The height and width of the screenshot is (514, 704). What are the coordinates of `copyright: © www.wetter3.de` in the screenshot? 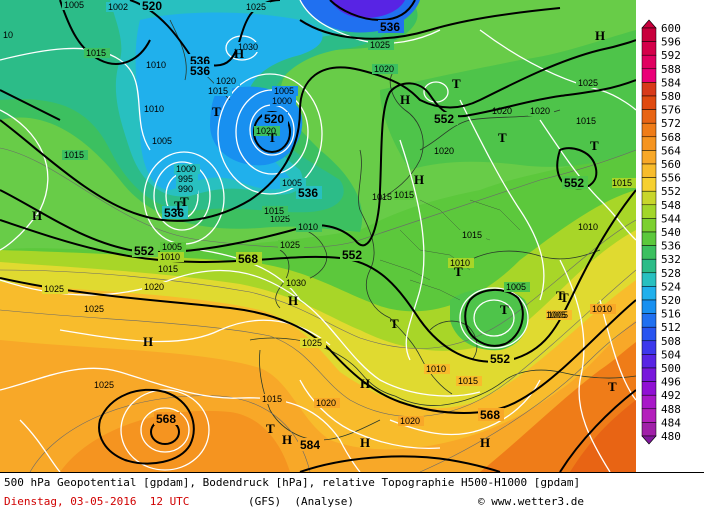 It's located at (531, 501).